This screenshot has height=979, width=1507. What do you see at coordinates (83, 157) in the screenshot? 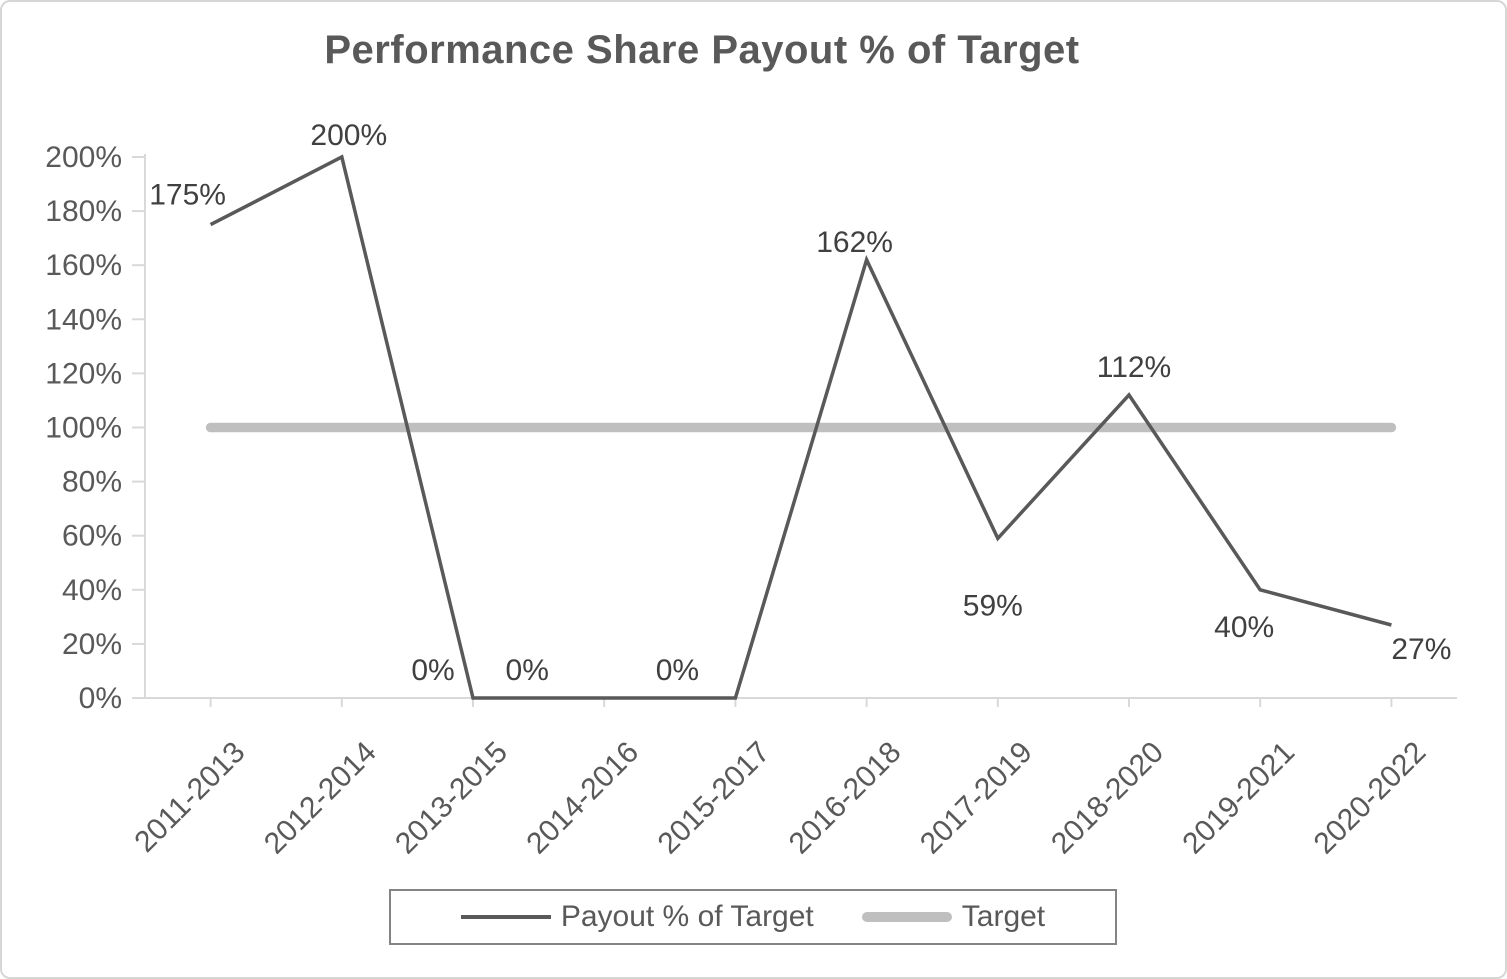
I see `y-axis-tick-label: 200%` at bounding box center [83, 157].